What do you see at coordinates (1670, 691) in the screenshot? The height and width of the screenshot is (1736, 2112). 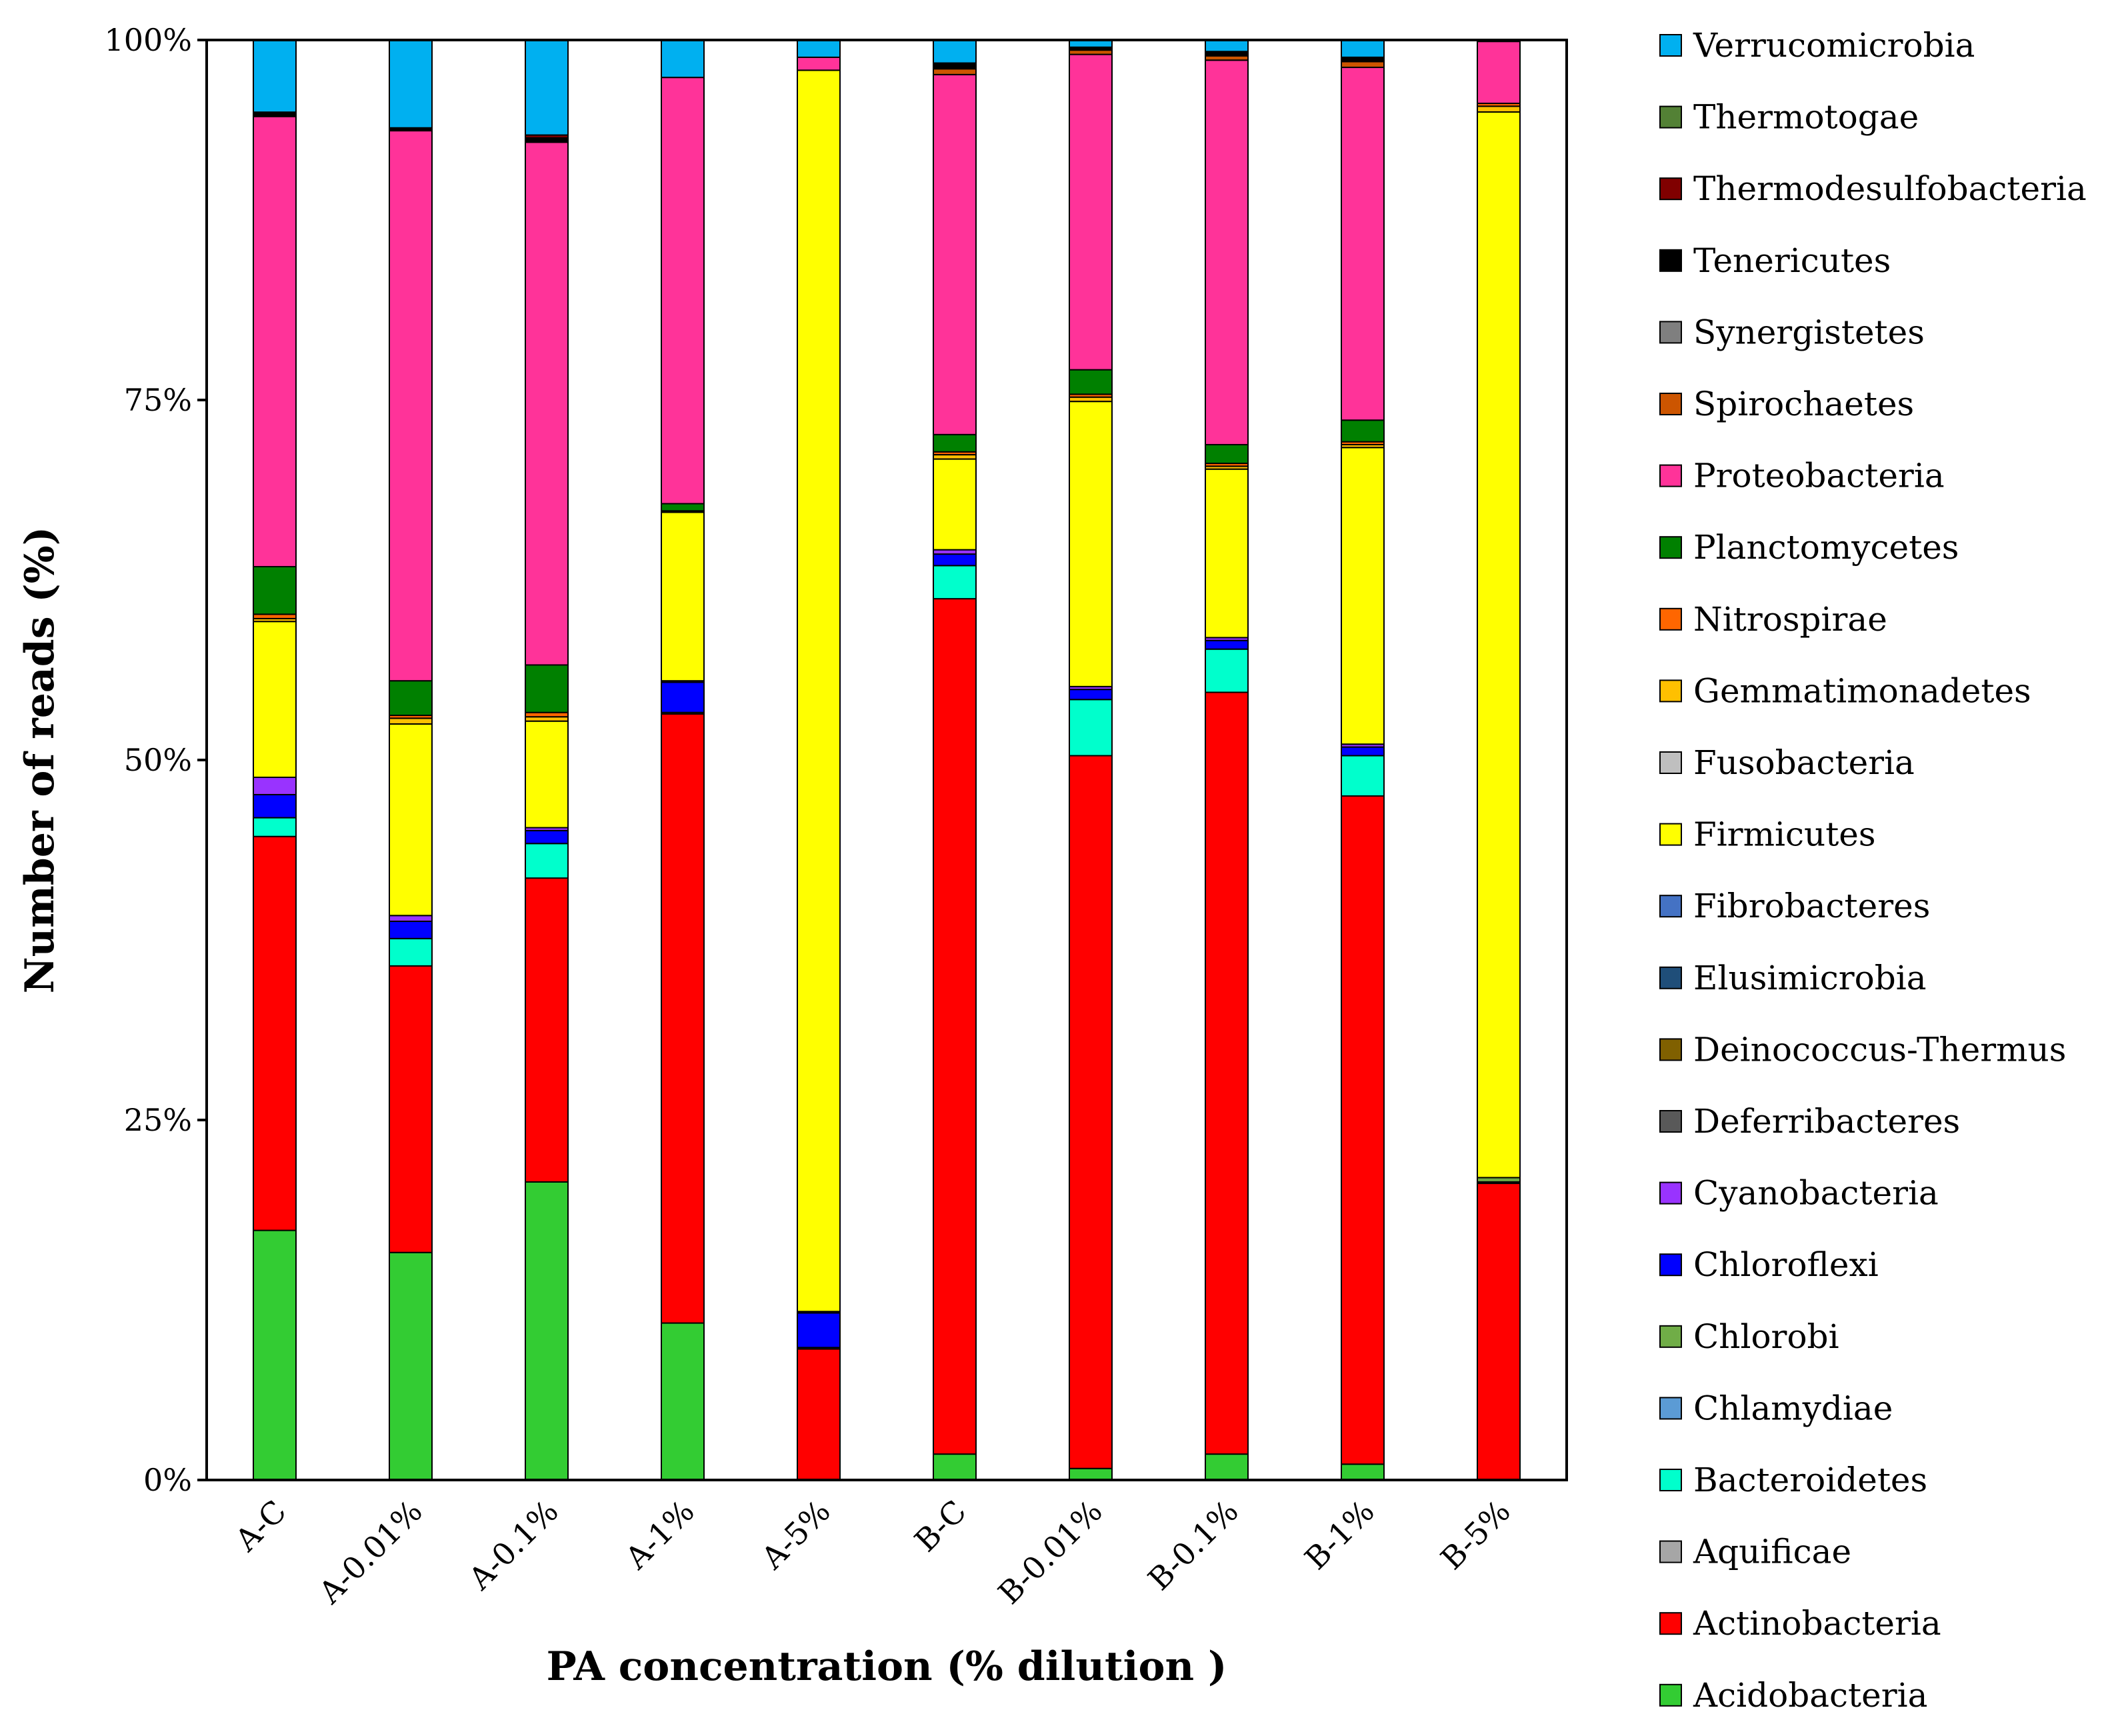 I see `legend-swatch-gemmatimonadetes` at bounding box center [1670, 691].